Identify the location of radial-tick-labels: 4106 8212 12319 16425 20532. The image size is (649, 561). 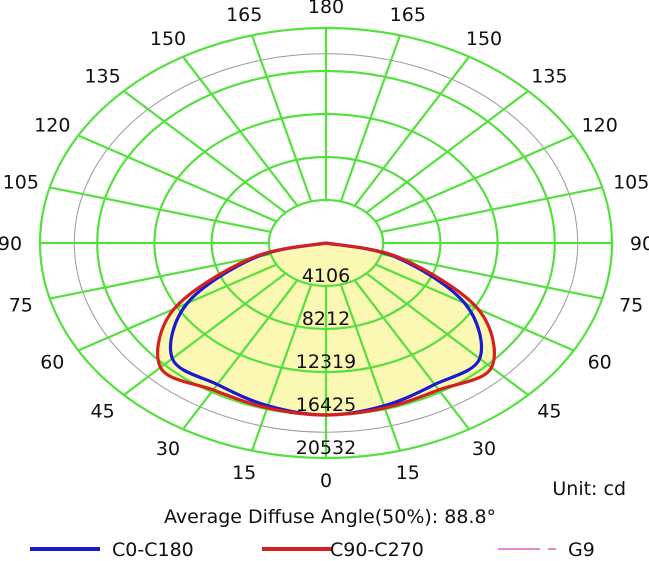
(326, 362).